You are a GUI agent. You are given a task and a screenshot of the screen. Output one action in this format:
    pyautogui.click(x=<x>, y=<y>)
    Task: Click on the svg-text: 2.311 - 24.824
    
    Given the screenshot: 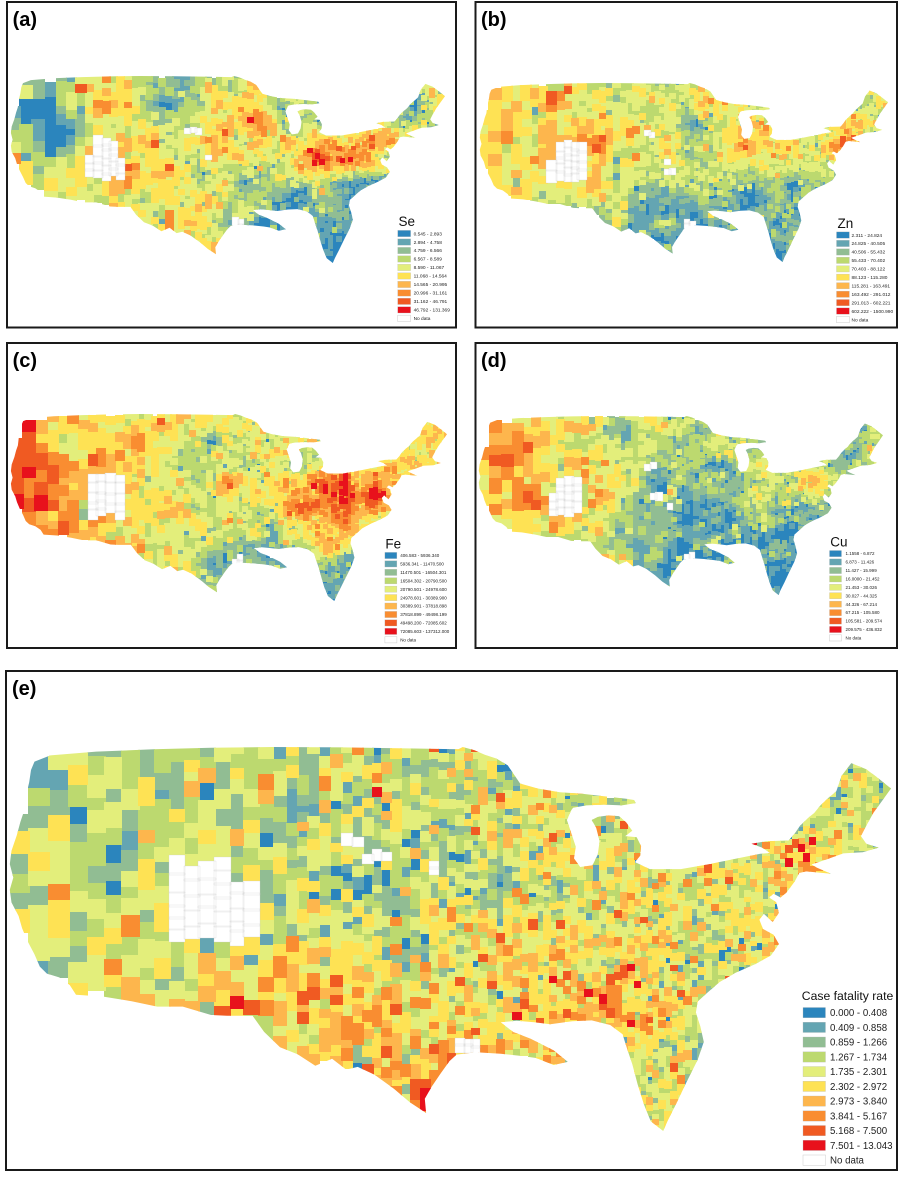 What is the action you would take?
    pyautogui.click(x=867, y=236)
    